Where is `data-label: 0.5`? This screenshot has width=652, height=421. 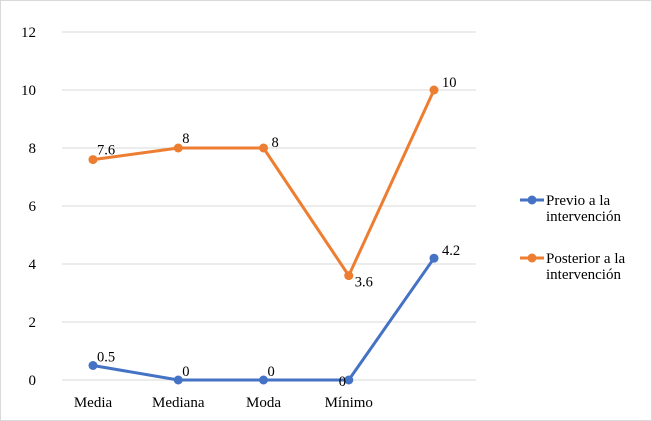
data-label: 0.5 is located at coordinates (106, 358).